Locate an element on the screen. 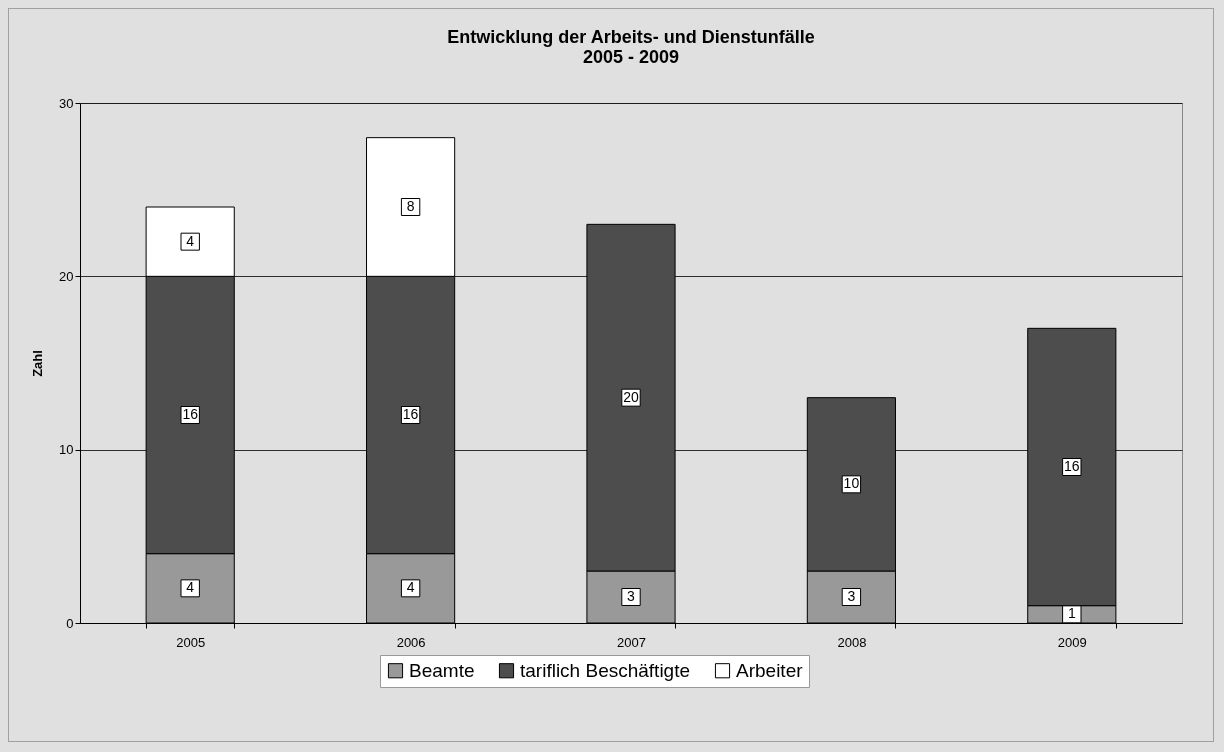  legend-label: tariflich Beschäftigte is located at coordinates (605, 670).